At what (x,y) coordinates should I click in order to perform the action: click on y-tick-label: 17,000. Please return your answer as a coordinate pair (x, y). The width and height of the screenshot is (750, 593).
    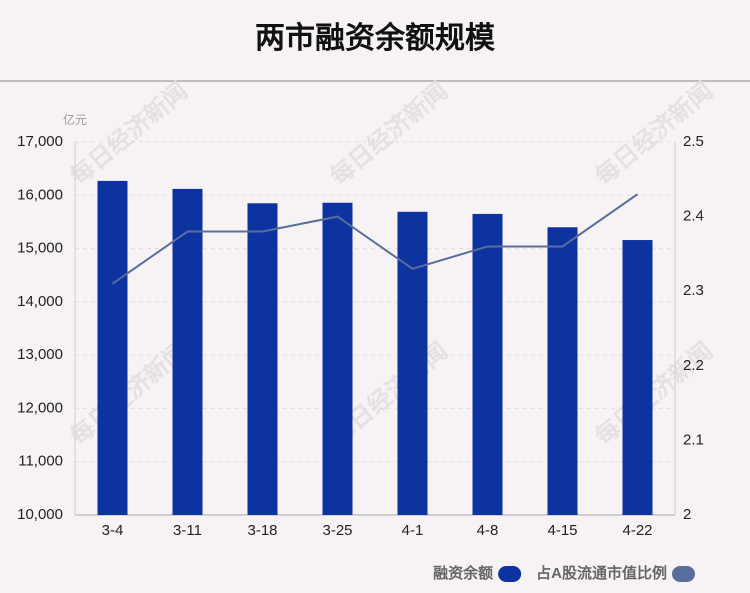
    Looking at the image, I should click on (40, 141).